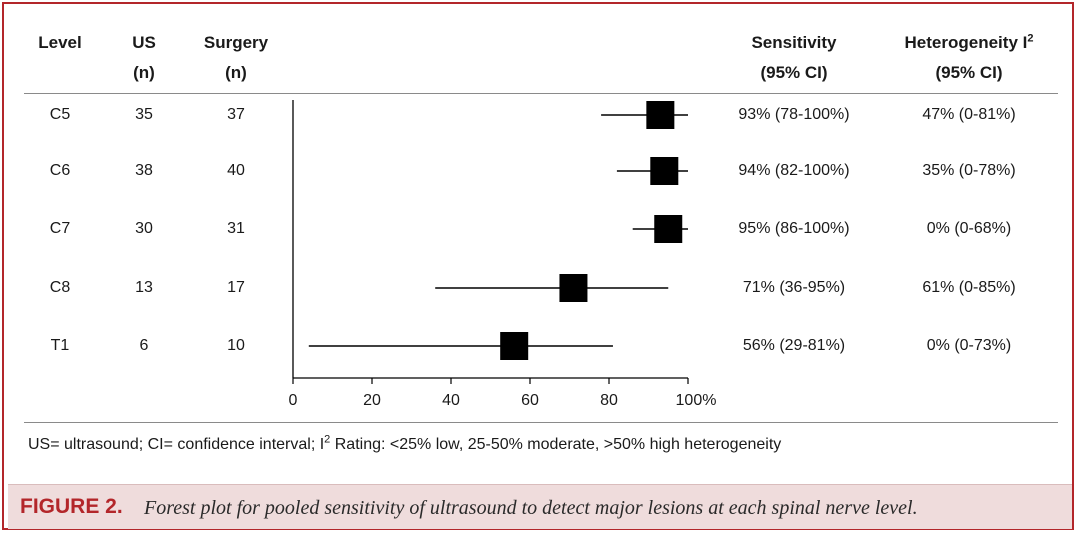 This screenshot has height=536, width=1080. What do you see at coordinates (794, 58) in the screenshot?
I see `header-sensitivity: Sensitivity (95% CI)` at bounding box center [794, 58].